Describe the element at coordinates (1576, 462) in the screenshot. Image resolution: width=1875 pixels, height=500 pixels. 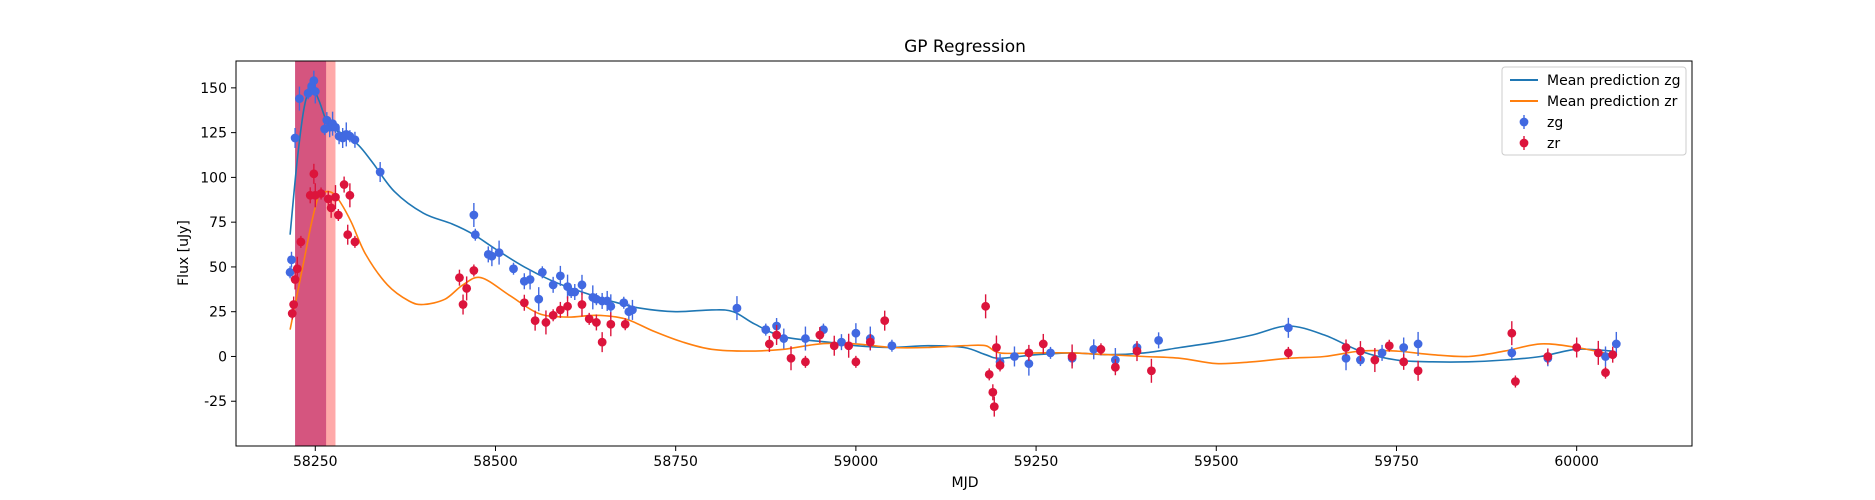
I see `x-tick-label: 60000` at that location.